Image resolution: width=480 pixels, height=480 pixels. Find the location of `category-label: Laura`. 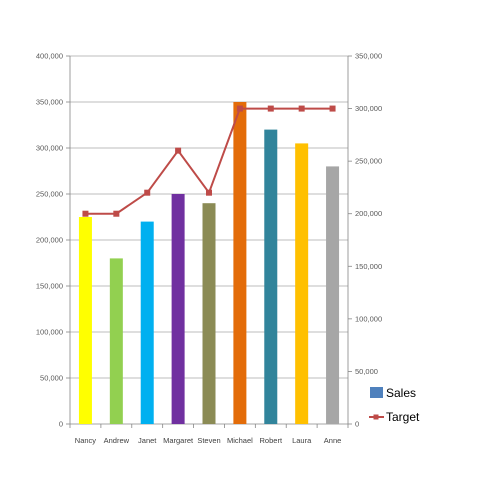

category-label: Laura is located at coordinates (302, 440).